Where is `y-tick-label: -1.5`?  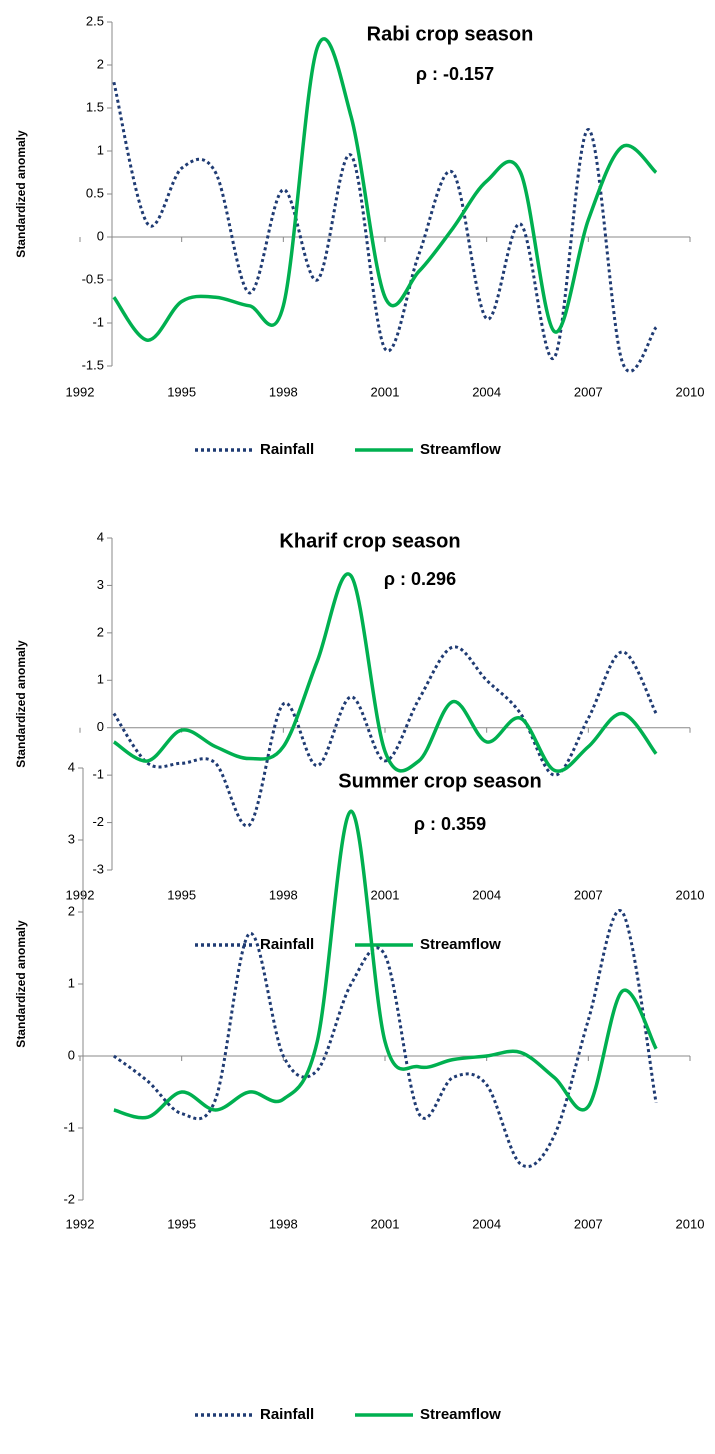
y-tick-label: -1.5 is located at coordinates (93, 364).